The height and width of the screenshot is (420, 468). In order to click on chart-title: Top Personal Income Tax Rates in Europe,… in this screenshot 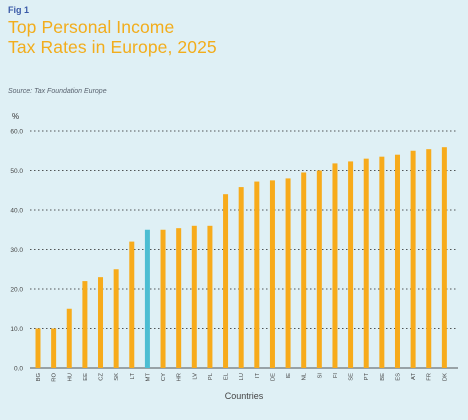, I will do `click(112, 37)`.